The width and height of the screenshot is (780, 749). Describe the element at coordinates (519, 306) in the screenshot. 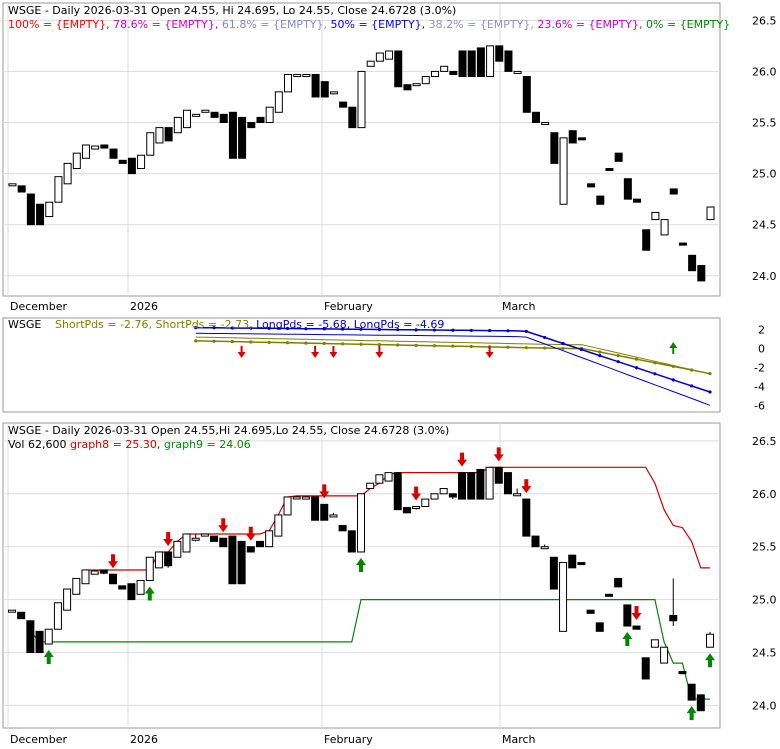

I see `x-tick-label: March` at that location.